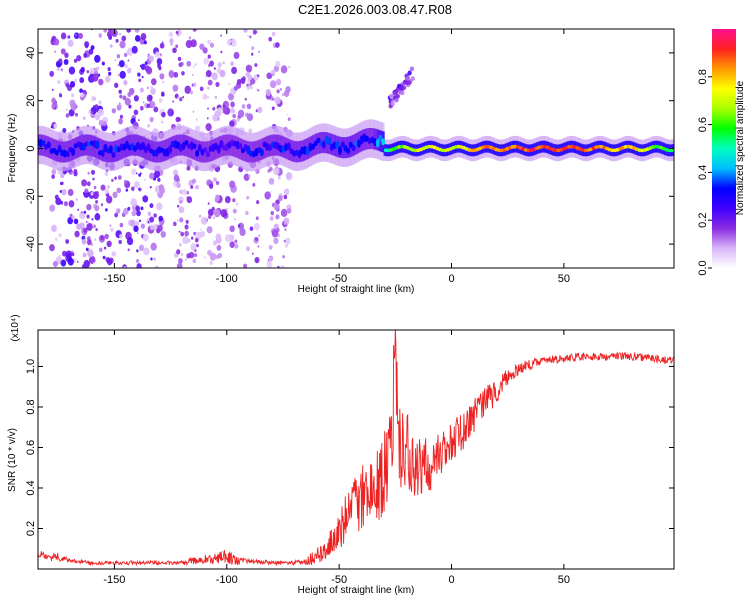  Describe the element at coordinates (703, 220) in the screenshot. I see `colorbar-tick-label: 0.2` at that location.